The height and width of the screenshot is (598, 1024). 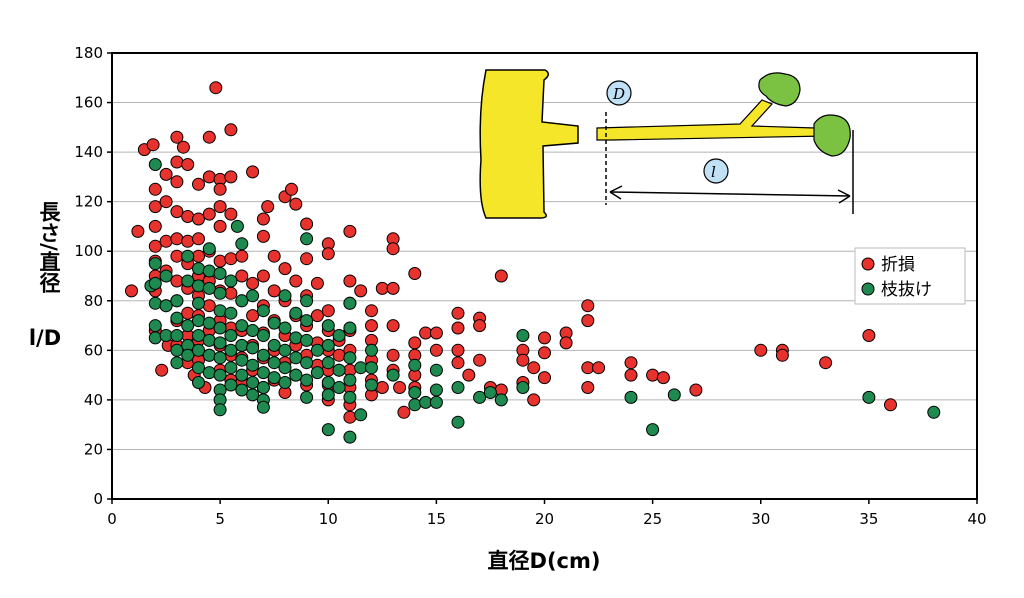 I want to click on legend-label-break: 折損, so click(x=898, y=265).